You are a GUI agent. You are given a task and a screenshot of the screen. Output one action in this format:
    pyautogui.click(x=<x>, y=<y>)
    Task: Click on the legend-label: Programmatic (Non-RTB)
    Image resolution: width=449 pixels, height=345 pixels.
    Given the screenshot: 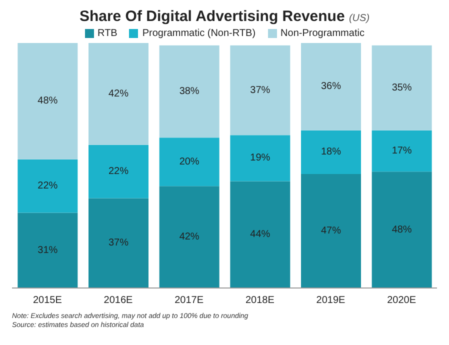 What is the action you would take?
    pyautogui.click(x=198, y=33)
    